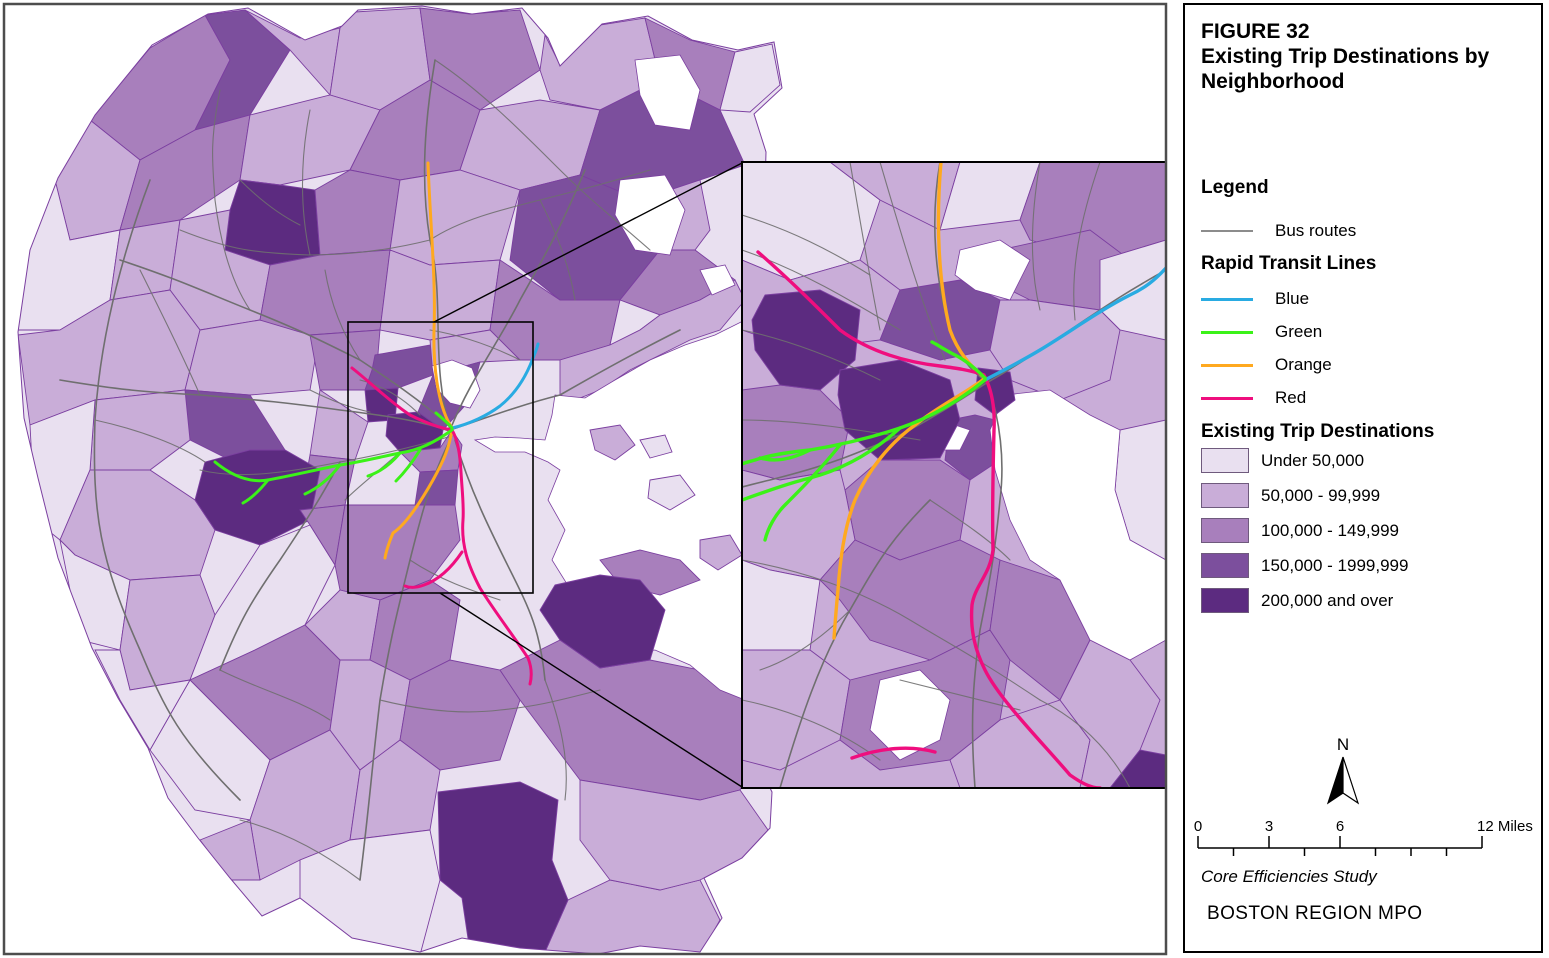  I want to click on transit-lines-layer, so click(376, 423).